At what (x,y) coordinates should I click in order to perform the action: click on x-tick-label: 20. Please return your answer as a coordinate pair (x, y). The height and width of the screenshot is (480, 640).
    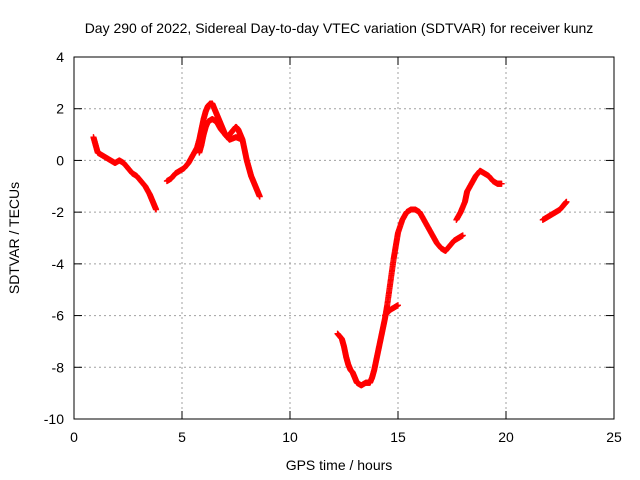
    Looking at the image, I should click on (506, 437).